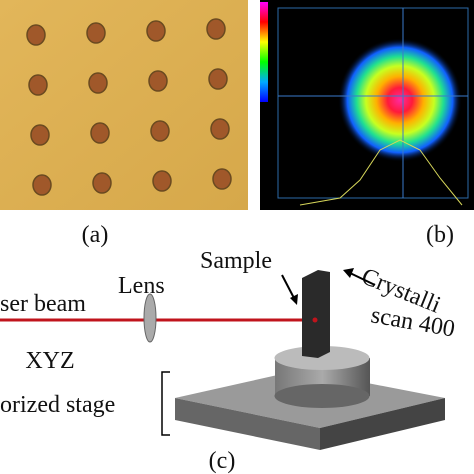 Image resolution: width=474 pixels, height=474 pixels. I want to click on sample-label: Sample, so click(236, 261).